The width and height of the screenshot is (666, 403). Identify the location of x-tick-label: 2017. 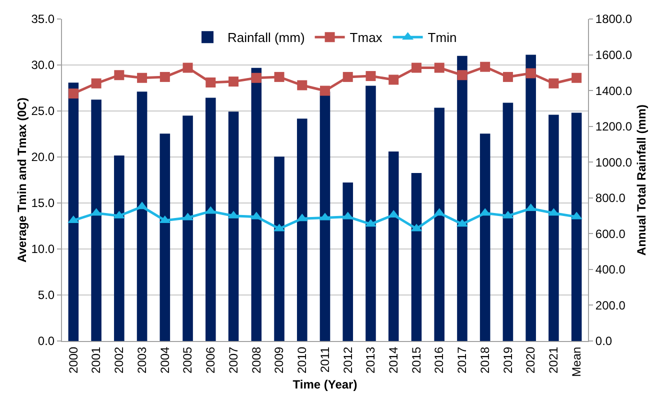
(462, 360).